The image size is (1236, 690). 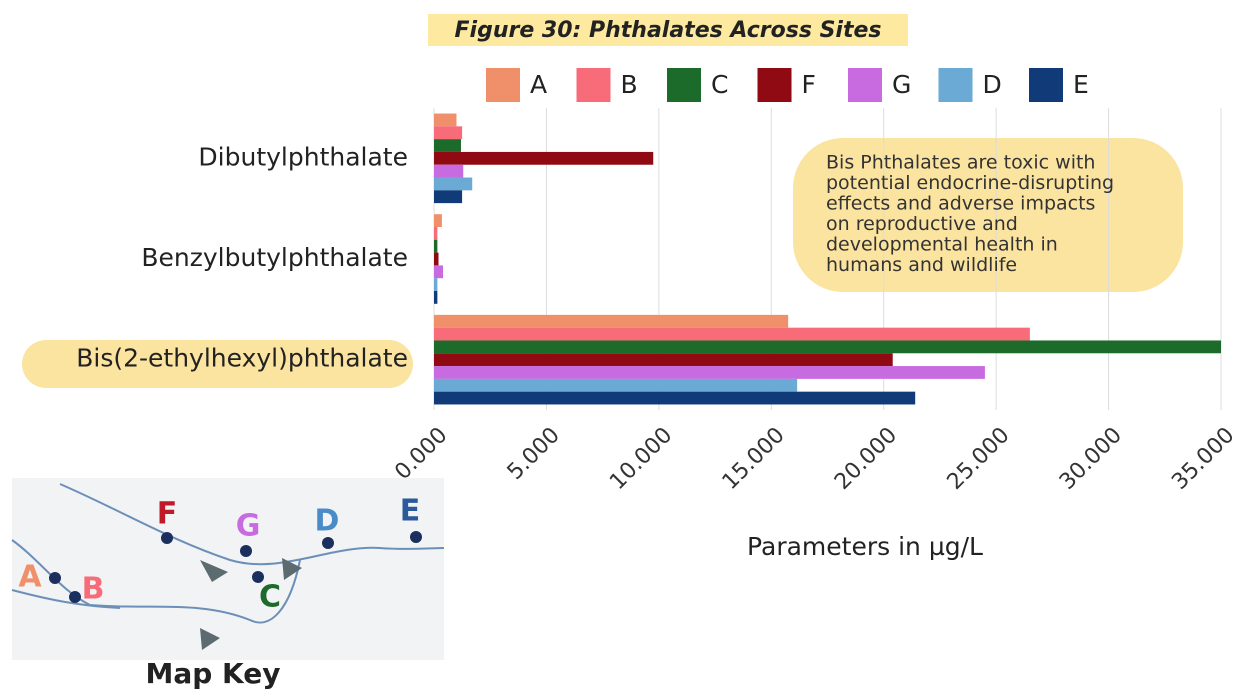 I want to click on map-label: G, so click(x=248, y=526).